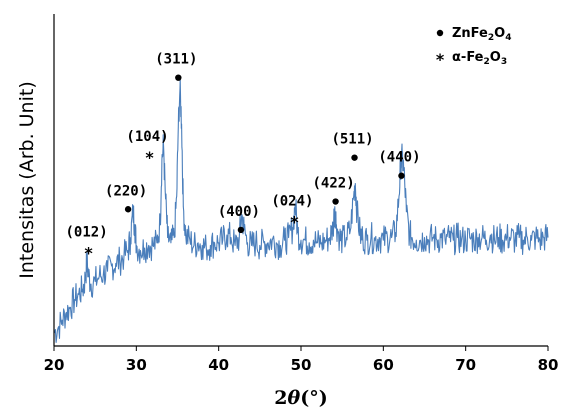 The width and height of the screenshot is (566, 412). Describe the element at coordinates (147, 137) in the screenshot. I see `peak-label: (104)` at that location.